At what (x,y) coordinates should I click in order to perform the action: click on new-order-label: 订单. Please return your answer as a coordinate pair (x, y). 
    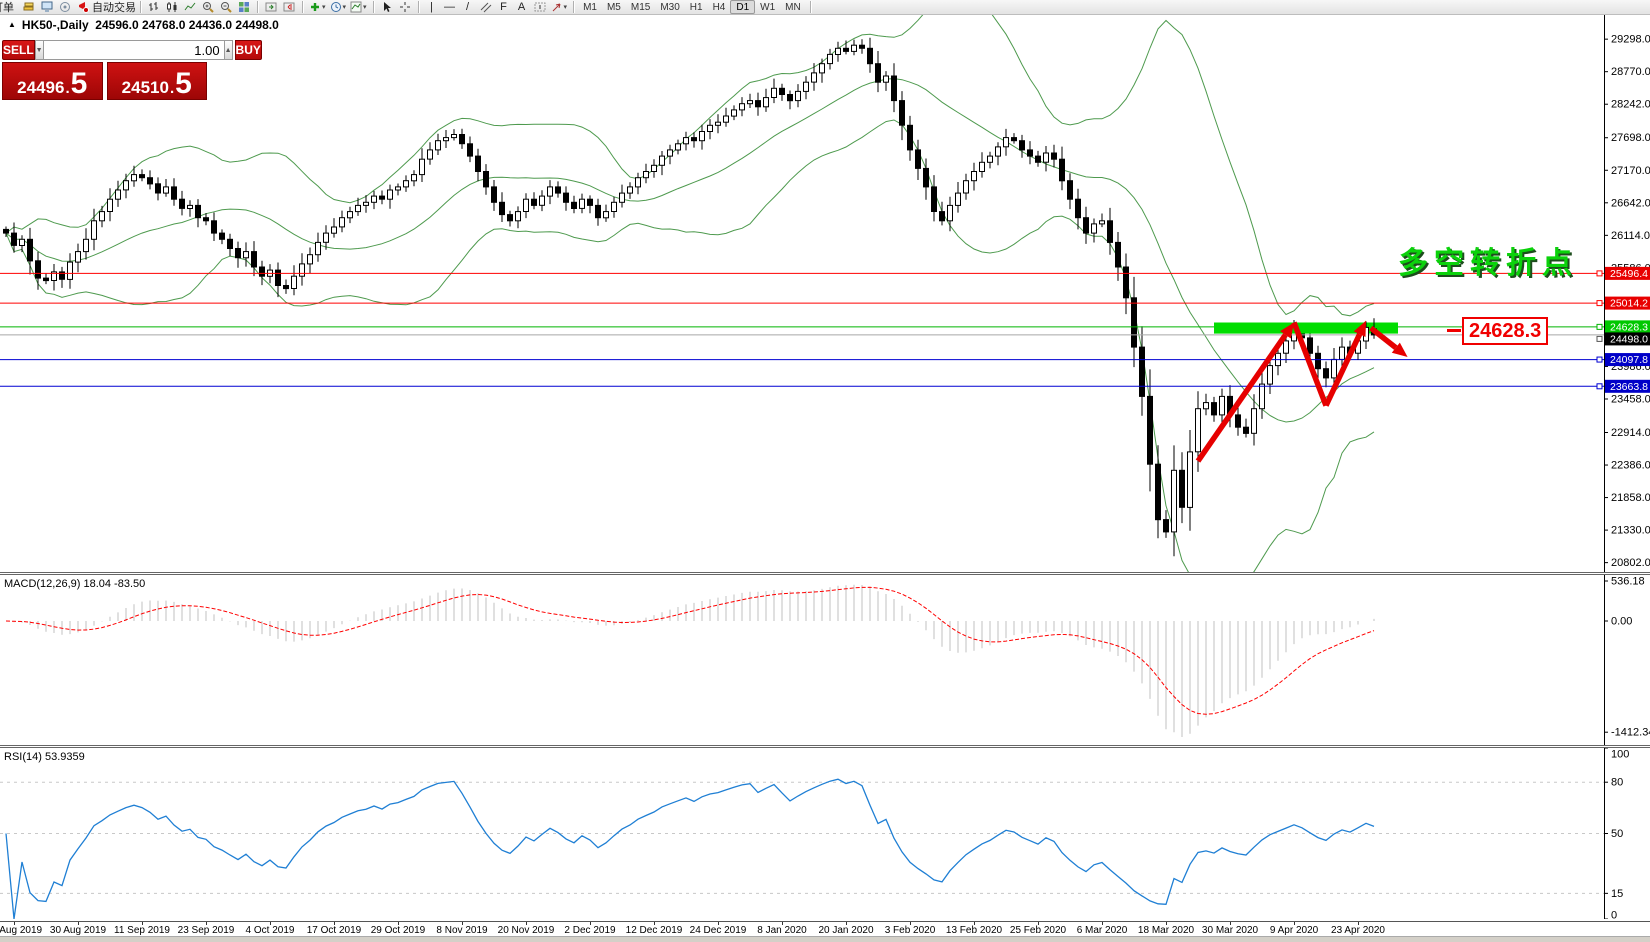
    Looking at the image, I should click on (7, 8).